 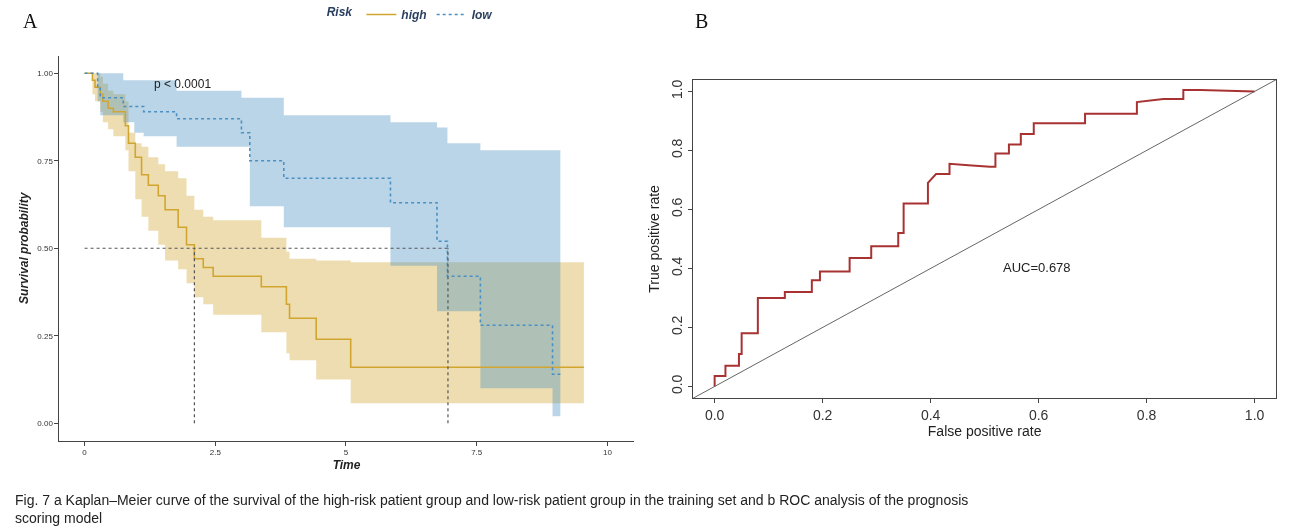 What do you see at coordinates (45, 336) in the screenshot?
I see `y-tick-label: 0.25` at bounding box center [45, 336].